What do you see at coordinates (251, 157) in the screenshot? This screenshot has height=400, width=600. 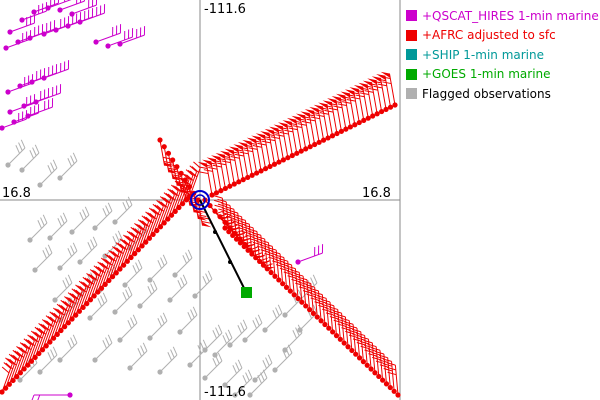 I see `afrc-wind-barb` at bounding box center [251, 157].